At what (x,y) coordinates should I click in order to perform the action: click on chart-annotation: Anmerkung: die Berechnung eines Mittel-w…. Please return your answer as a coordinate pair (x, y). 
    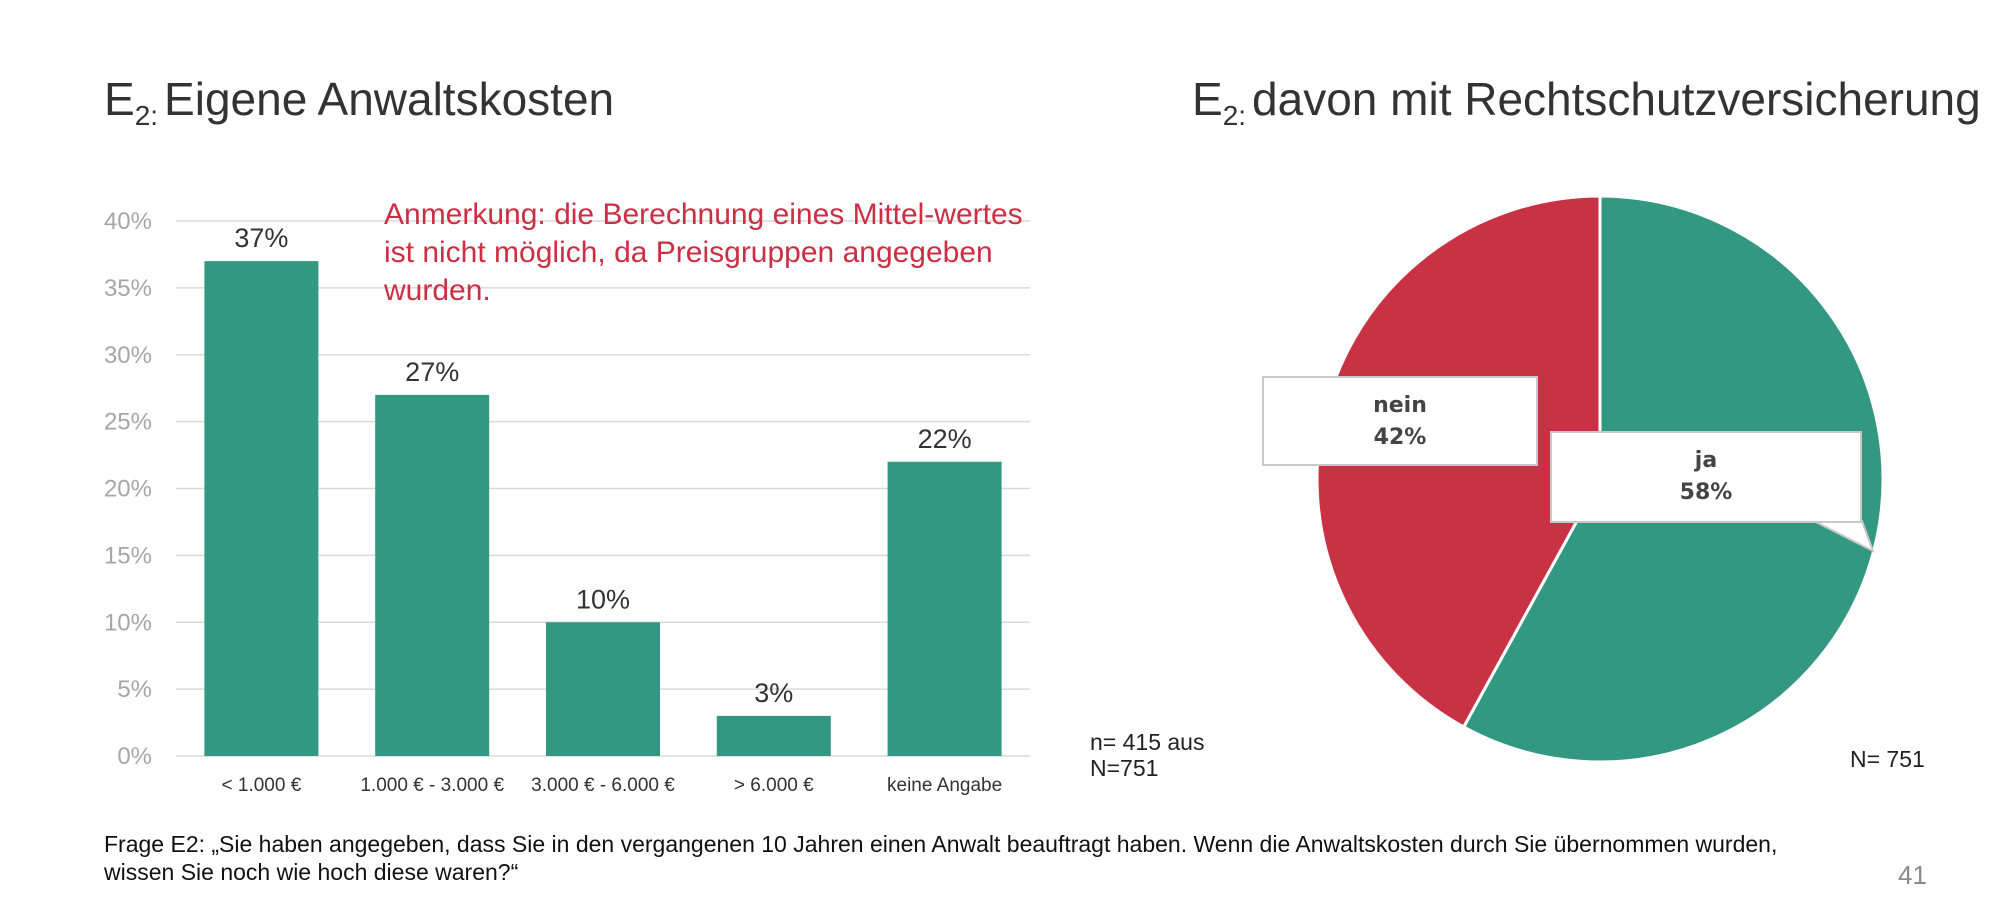
    Looking at the image, I should click on (703, 252).